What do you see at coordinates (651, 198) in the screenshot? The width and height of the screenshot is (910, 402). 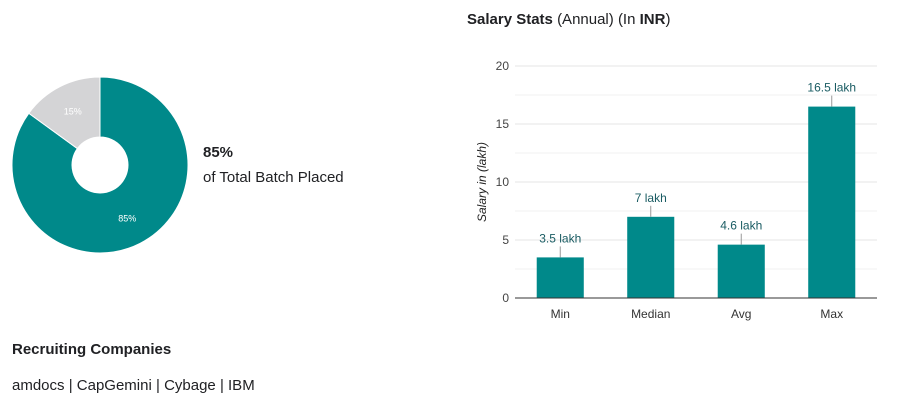 I see `bar-data-label: 7 lakh` at bounding box center [651, 198].